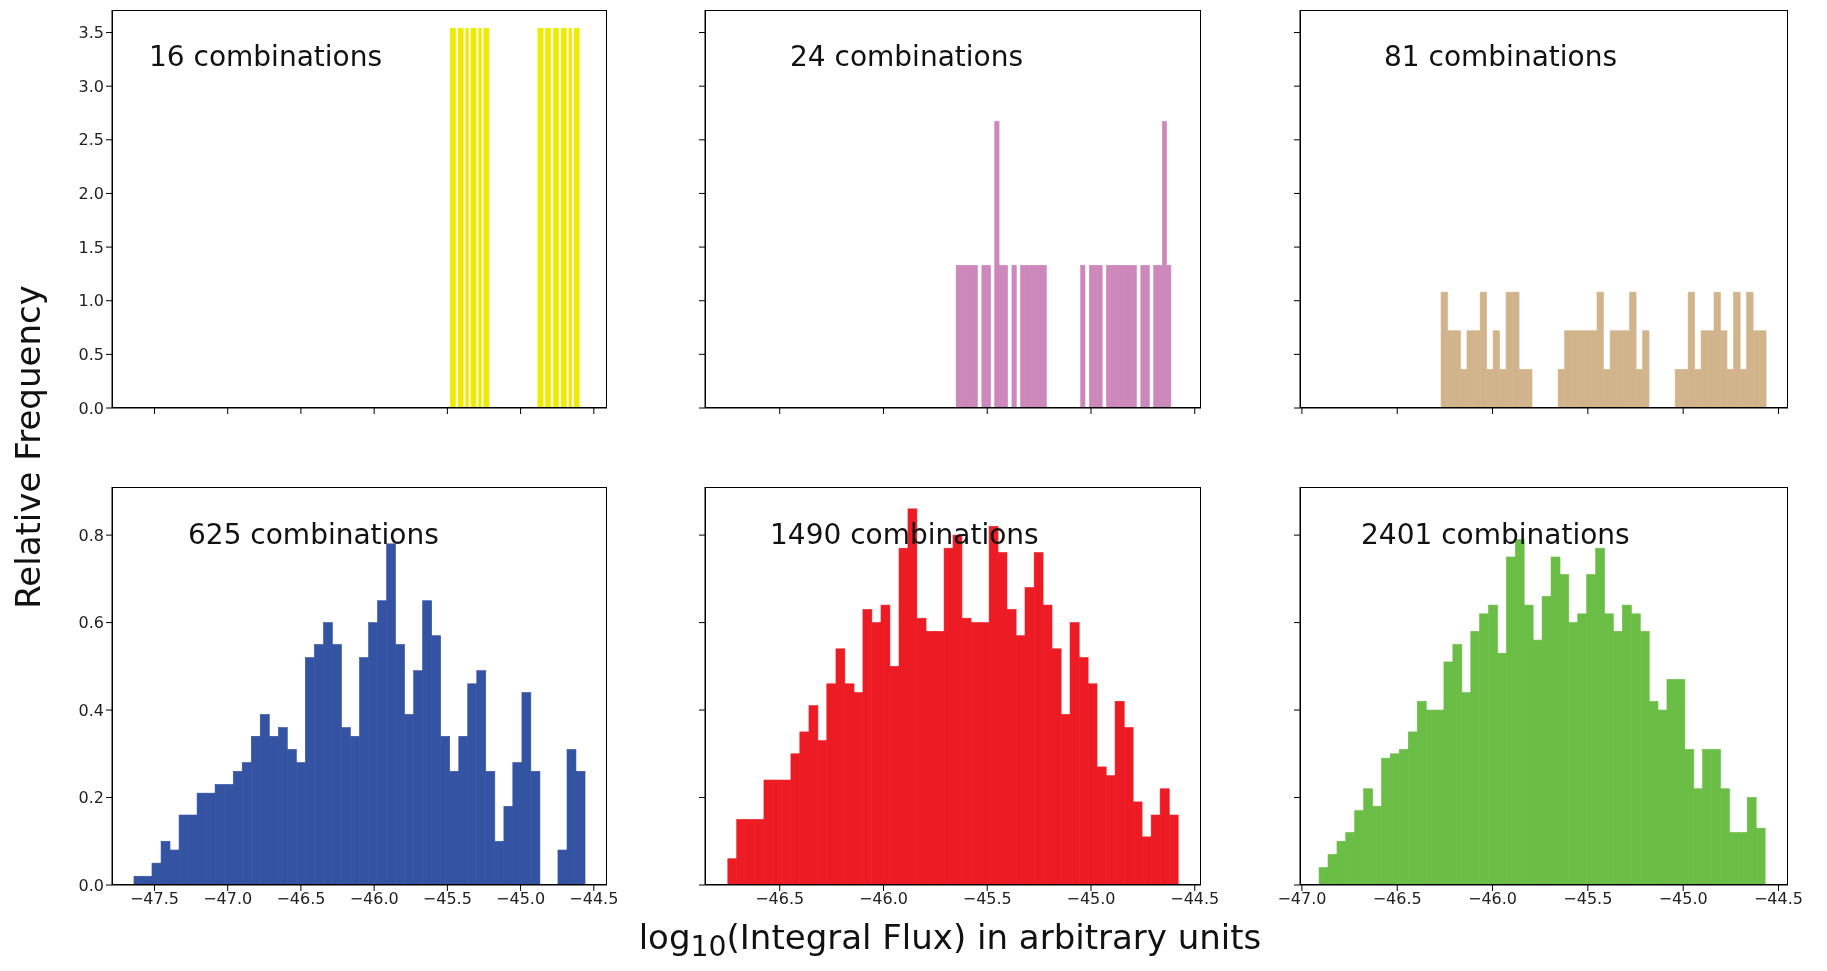 This screenshot has width=1827, height=971. I want to click on annotation: 24 combinations, so click(907, 57).